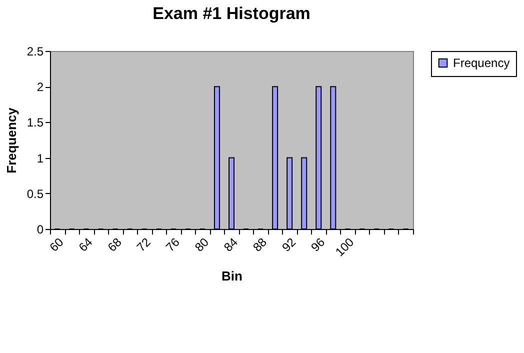 Image resolution: width=524 pixels, height=353 pixels. I want to click on y-tick-label: 1, so click(40, 158).